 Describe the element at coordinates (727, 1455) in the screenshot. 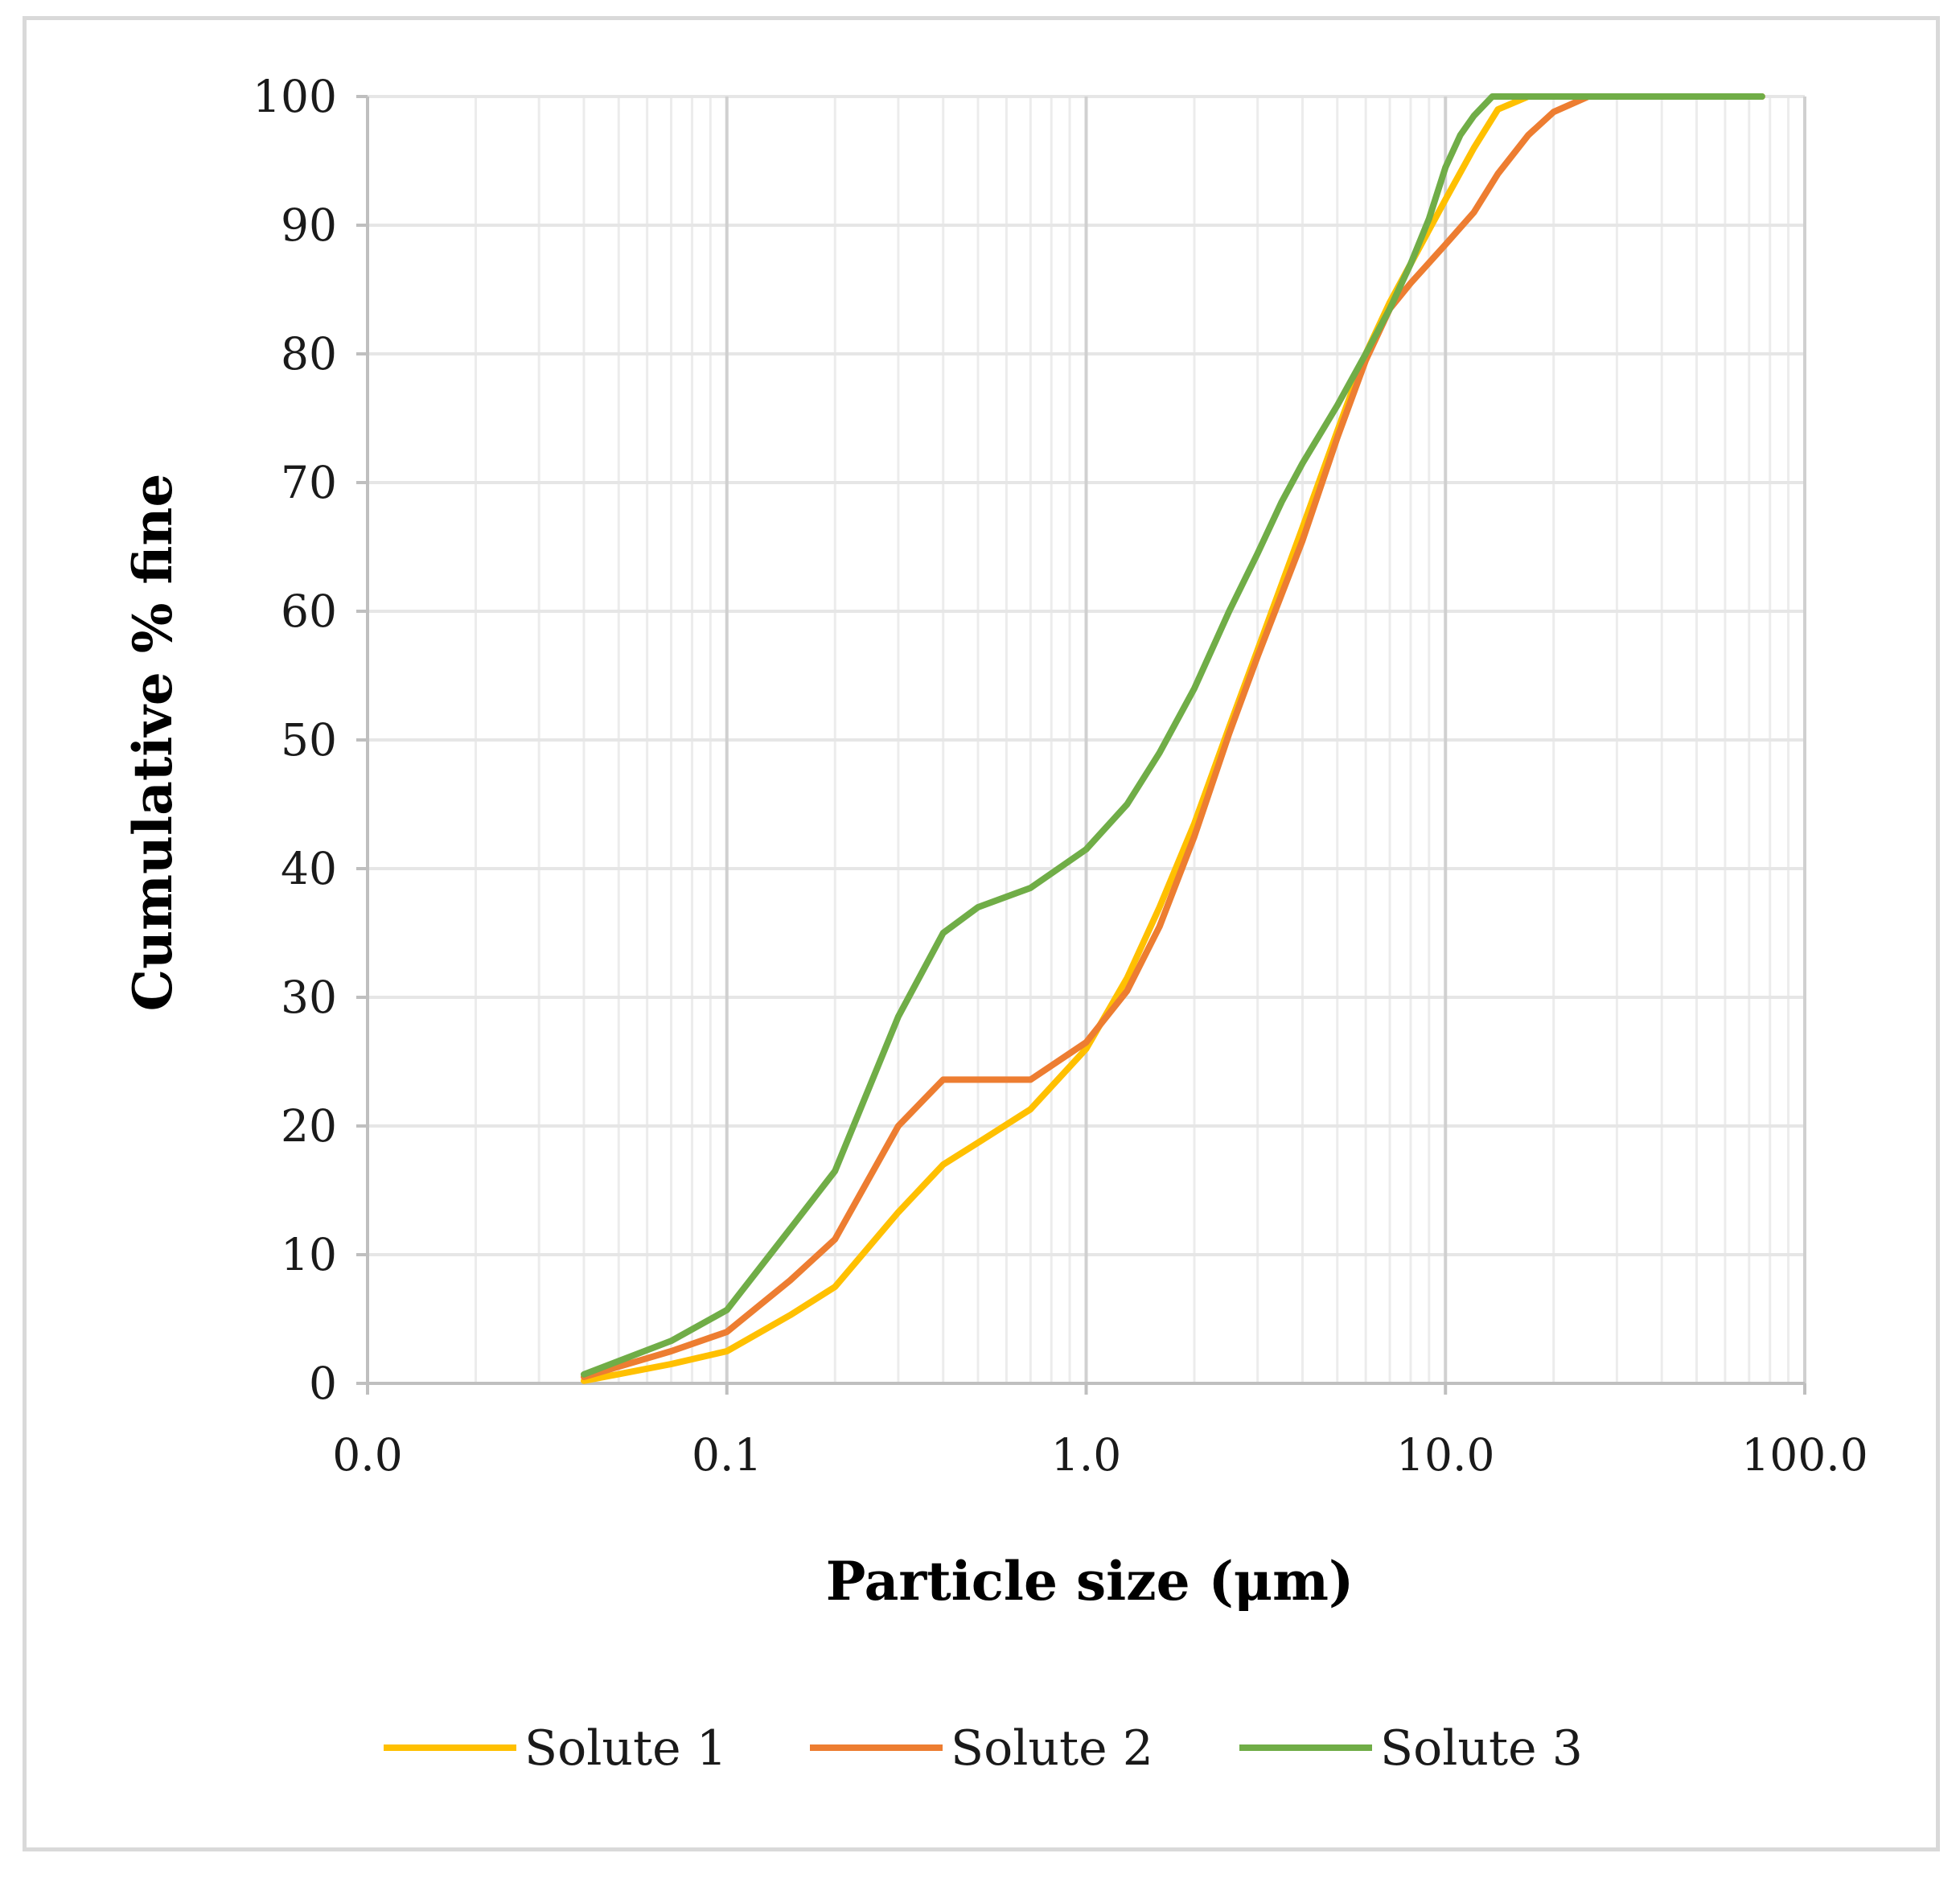

I see `x-tick-label: 0.1` at that location.